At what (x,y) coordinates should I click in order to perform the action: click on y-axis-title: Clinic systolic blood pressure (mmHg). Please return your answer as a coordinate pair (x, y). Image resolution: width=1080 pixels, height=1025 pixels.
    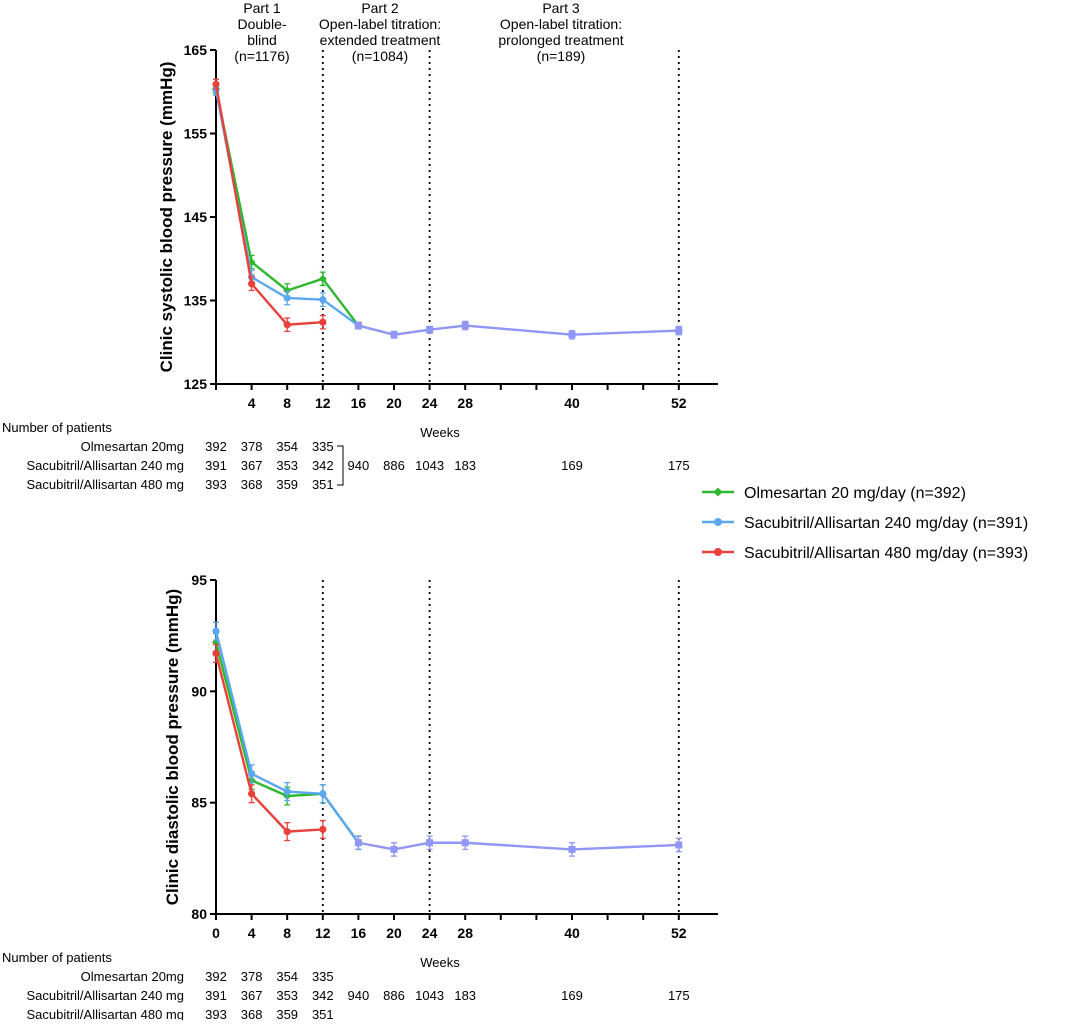
    Looking at the image, I should click on (166, 217).